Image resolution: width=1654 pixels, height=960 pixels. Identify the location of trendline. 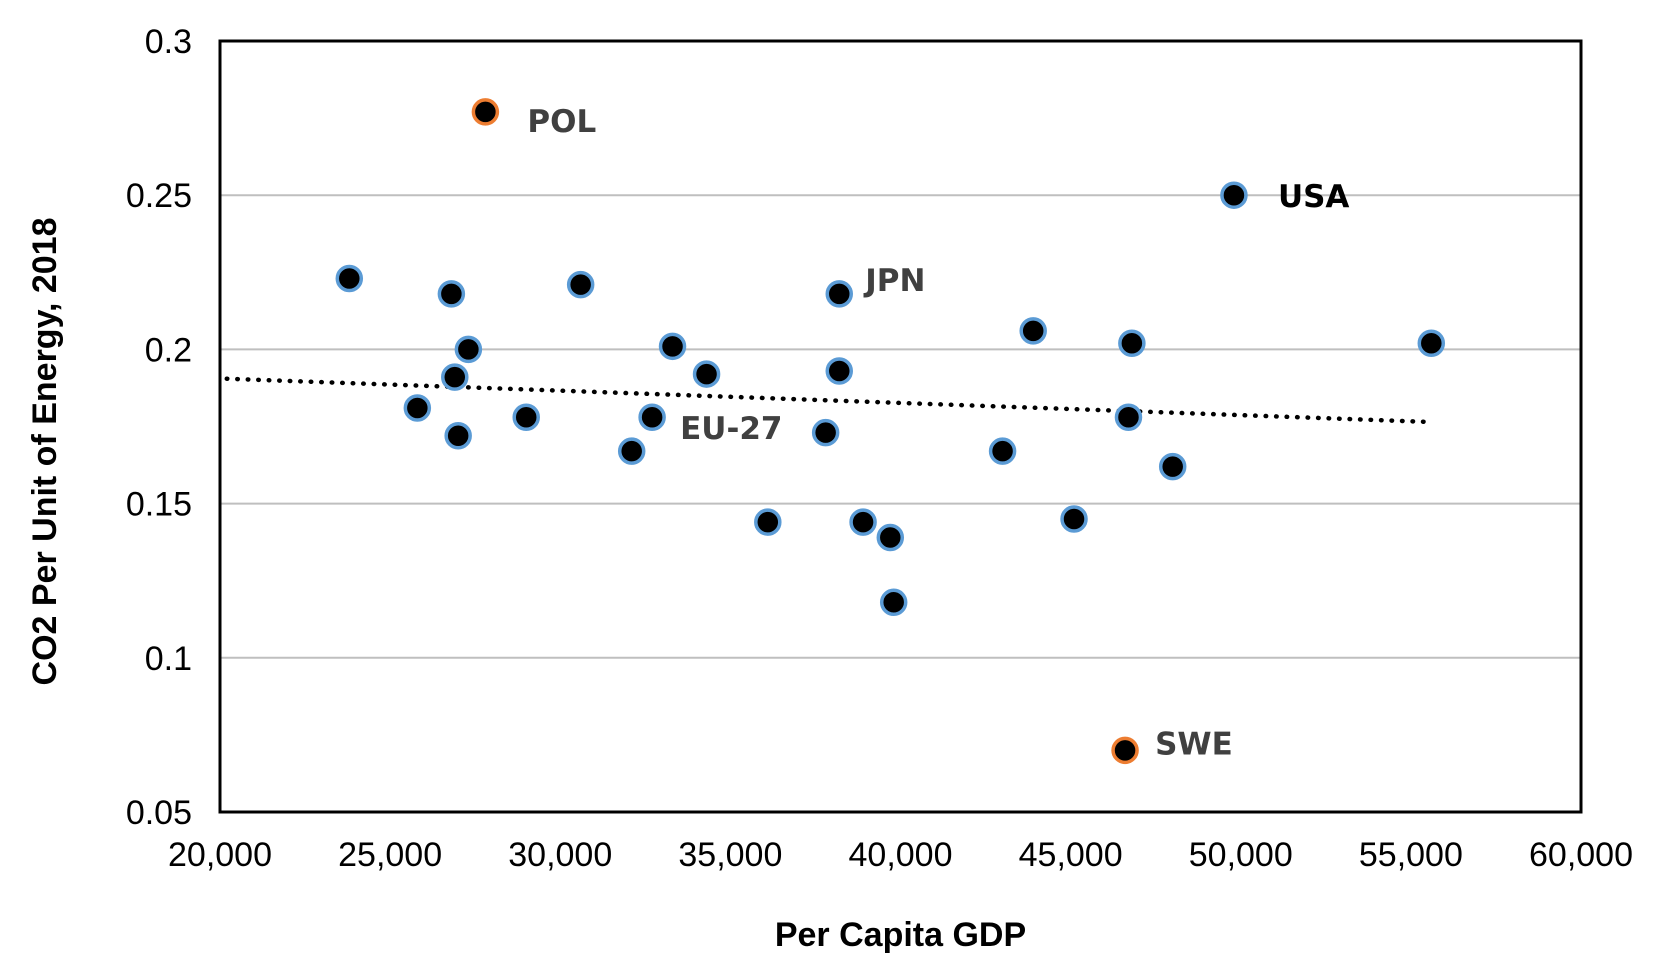
(827, 400).